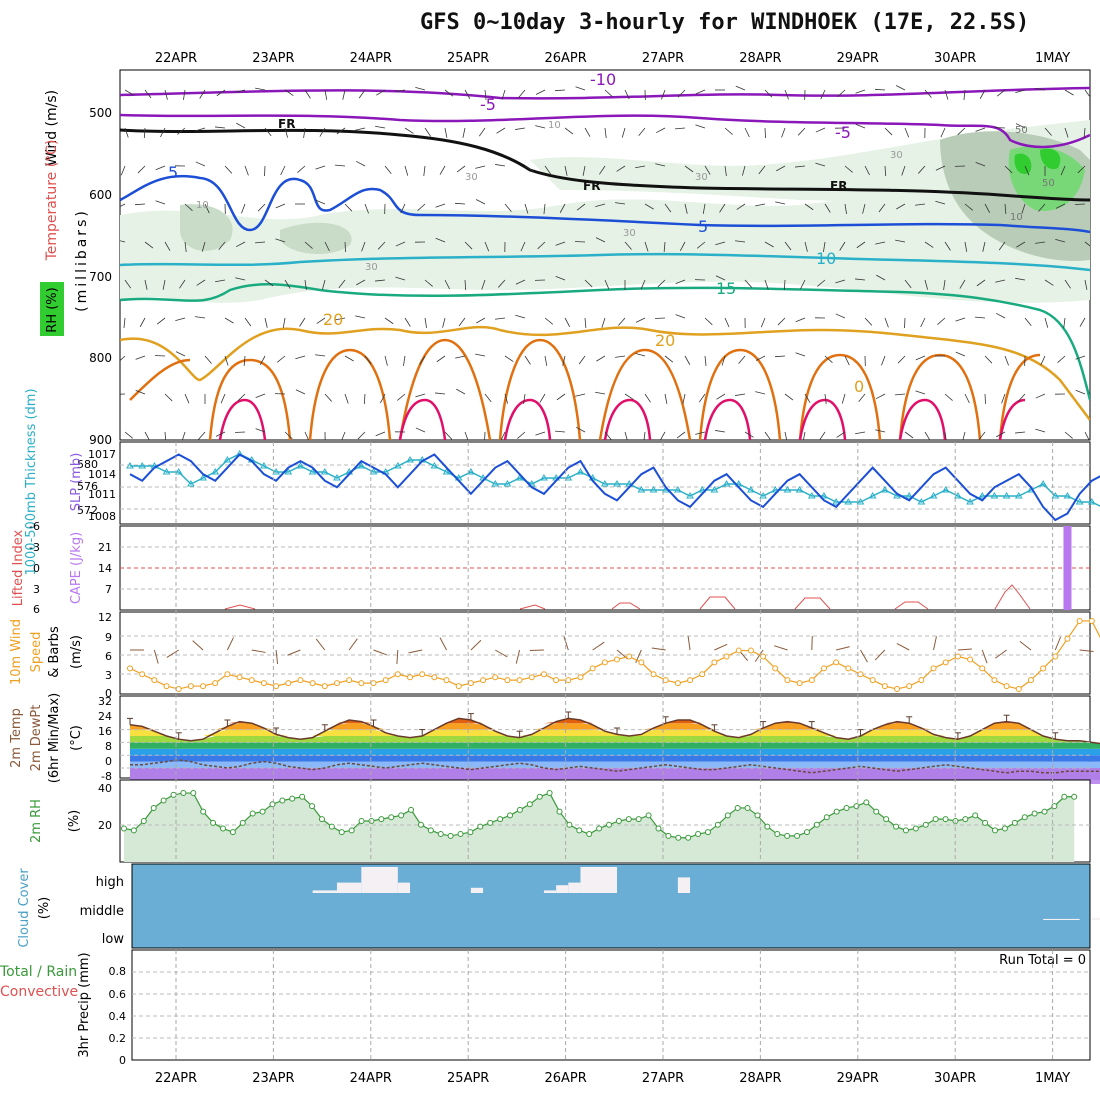 The width and height of the screenshot is (1100, 1104). What do you see at coordinates (74, 821) in the screenshot?
I see `rh2m-unit: (%)` at bounding box center [74, 821].